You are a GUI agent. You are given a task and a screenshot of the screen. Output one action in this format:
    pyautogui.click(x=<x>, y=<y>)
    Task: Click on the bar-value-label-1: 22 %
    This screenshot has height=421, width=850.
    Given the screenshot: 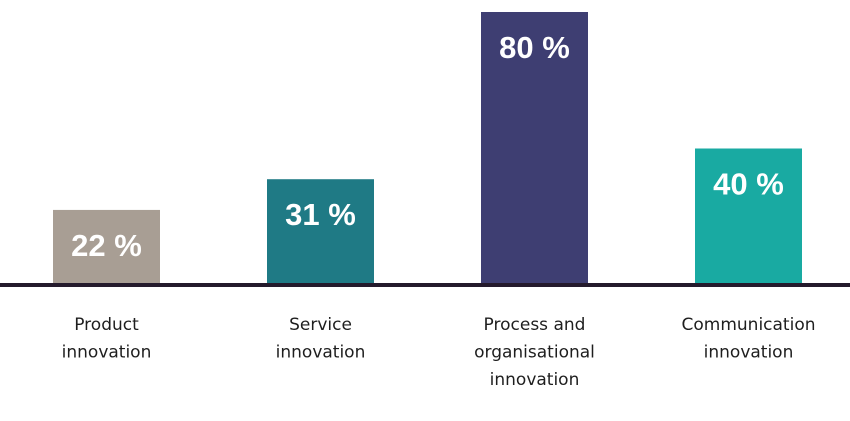 What is the action you would take?
    pyautogui.click(x=106, y=245)
    